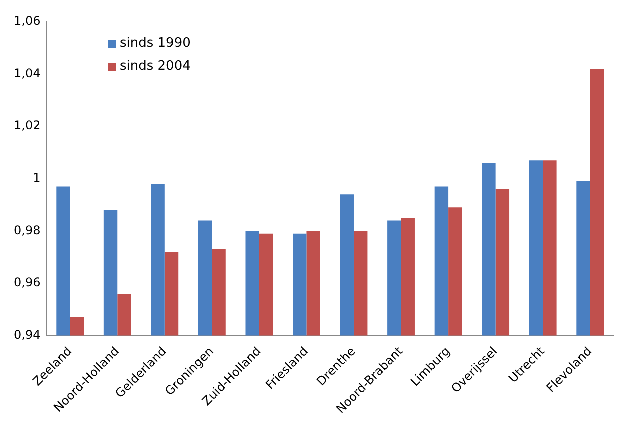 Image resolution: width=636 pixels, height=428 pixels. I want to click on y-tick-label: 1,04, so click(27, 73).